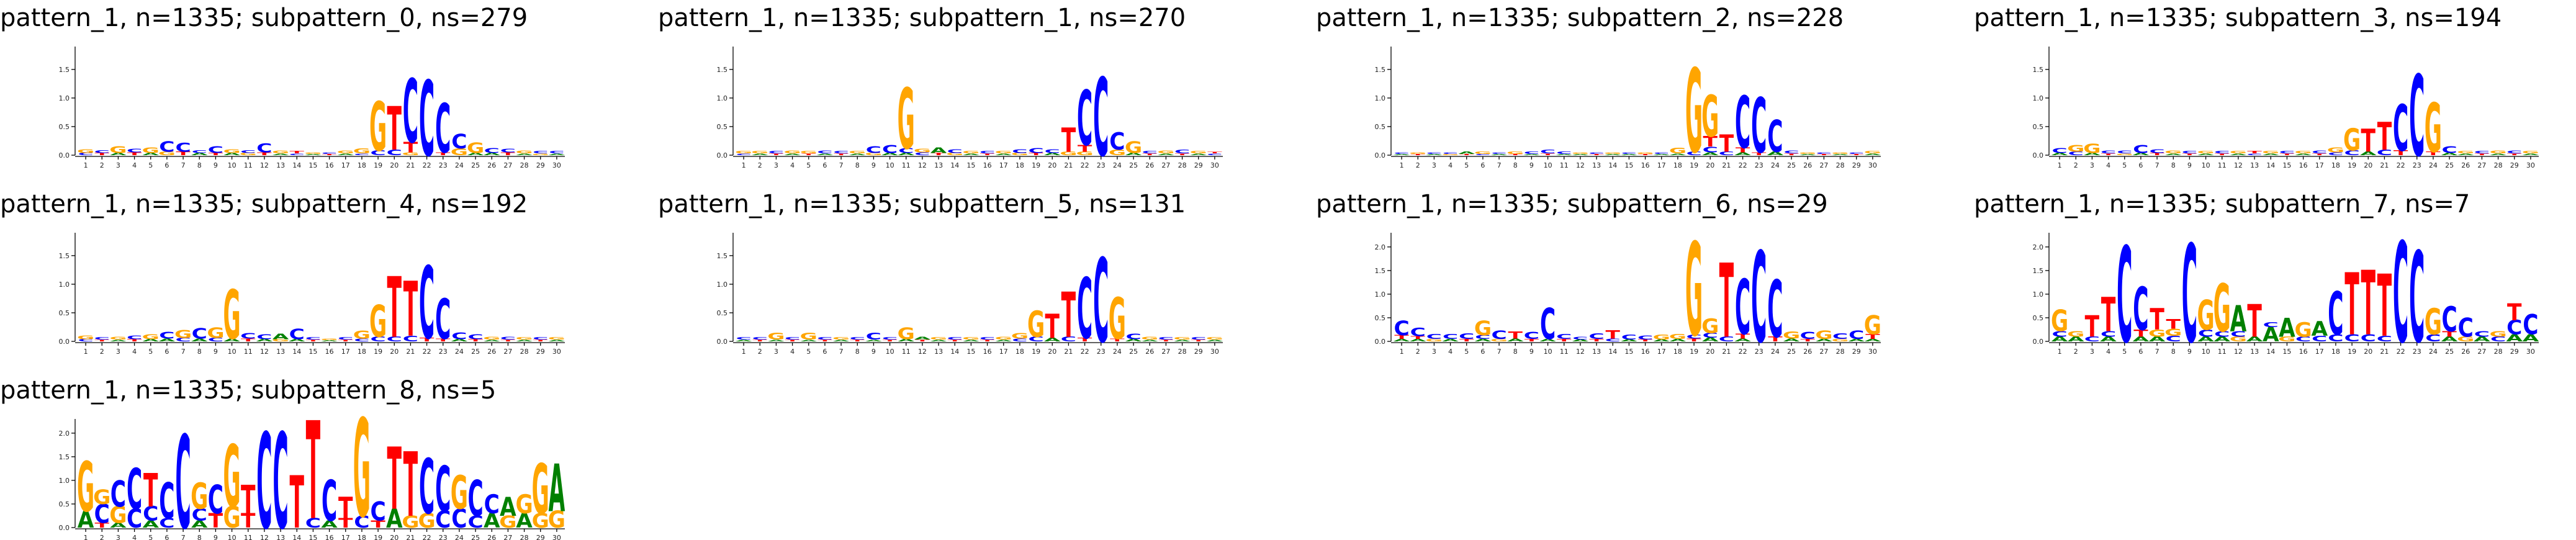 This screenshot has height=540, width=2576. What do you see at coordinates (150, 537) in the screenshot?
I see `x-tick-label: 5` at bounding box center [150, 537].